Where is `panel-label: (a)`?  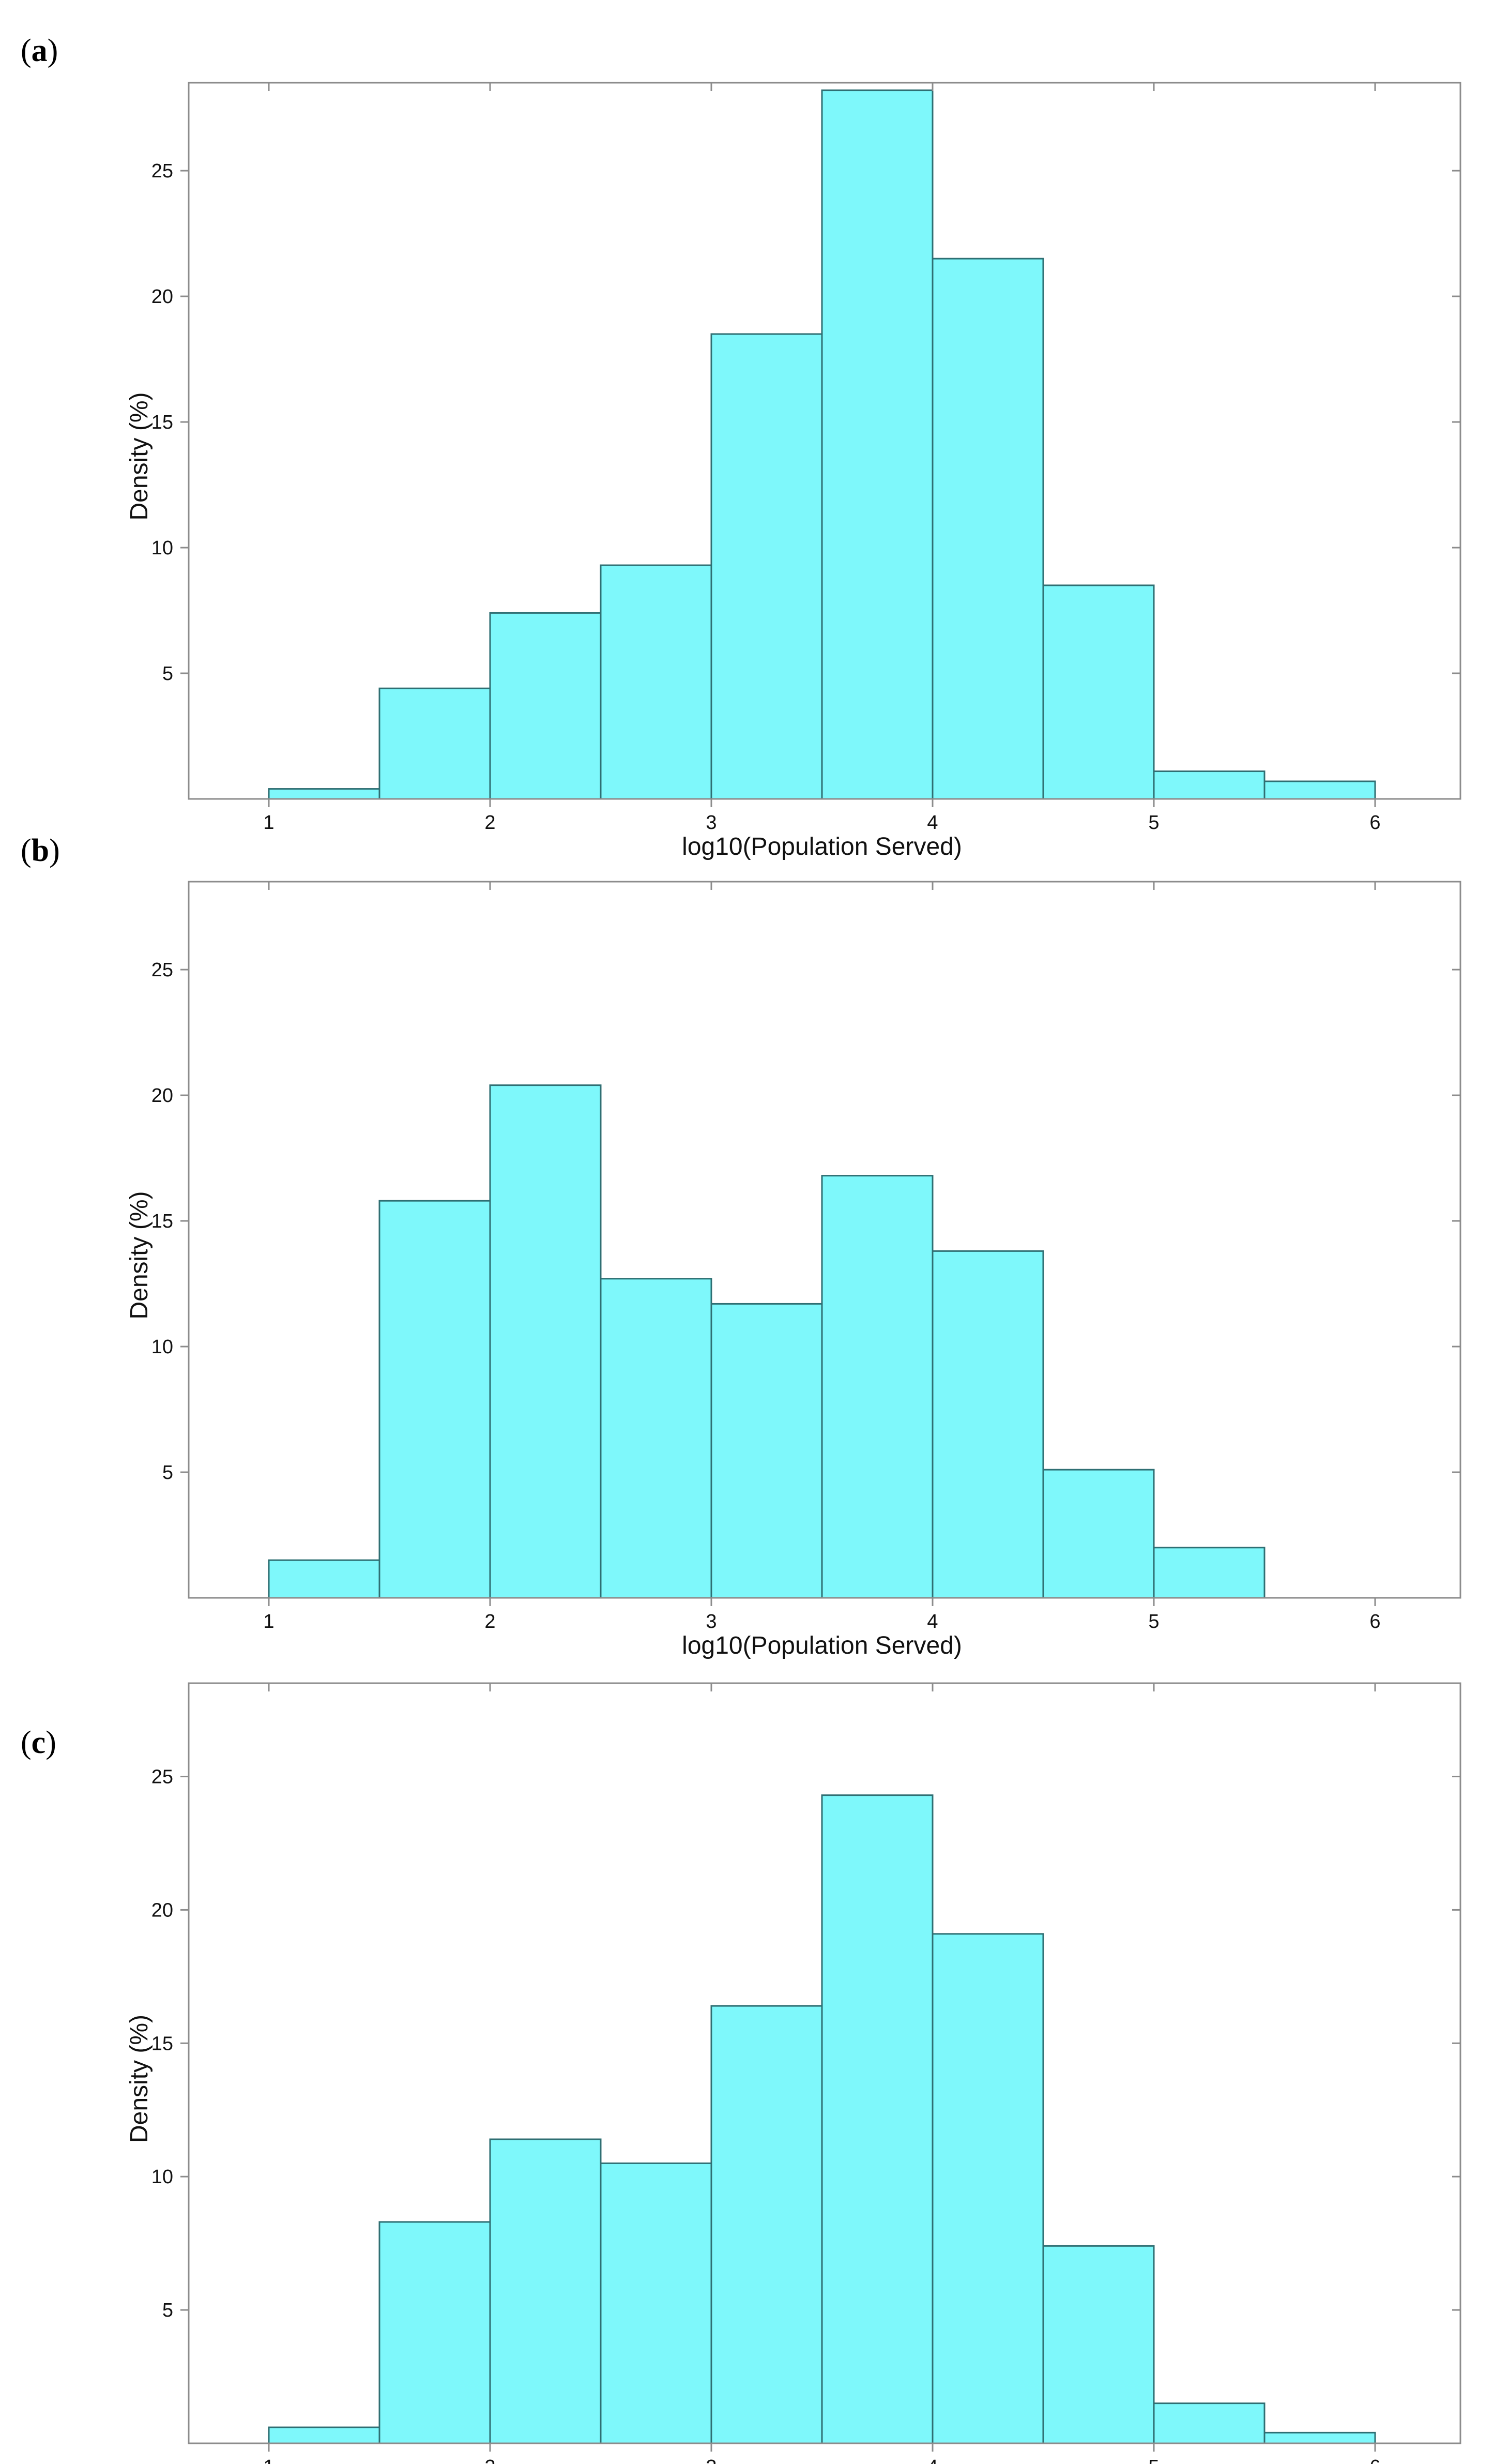
panel-label: (a) is located at coordinates (40, 51).